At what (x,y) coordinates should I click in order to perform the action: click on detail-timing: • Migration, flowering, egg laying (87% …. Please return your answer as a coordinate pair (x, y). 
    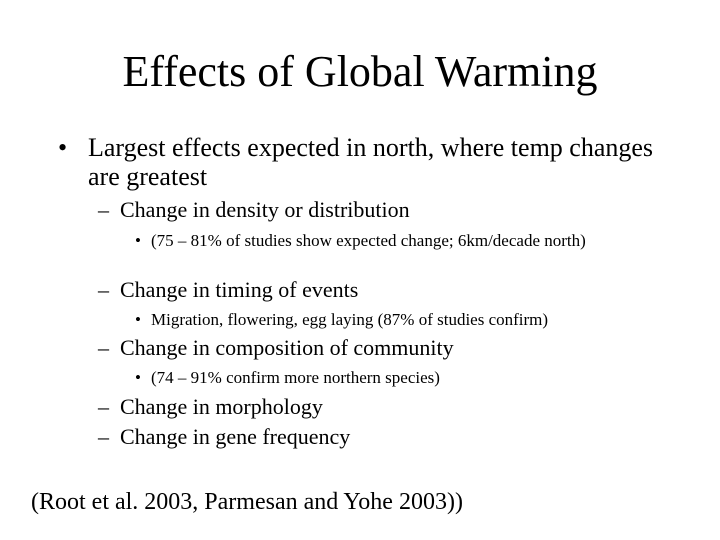
    Looking at the image, I should click on (341, 320).